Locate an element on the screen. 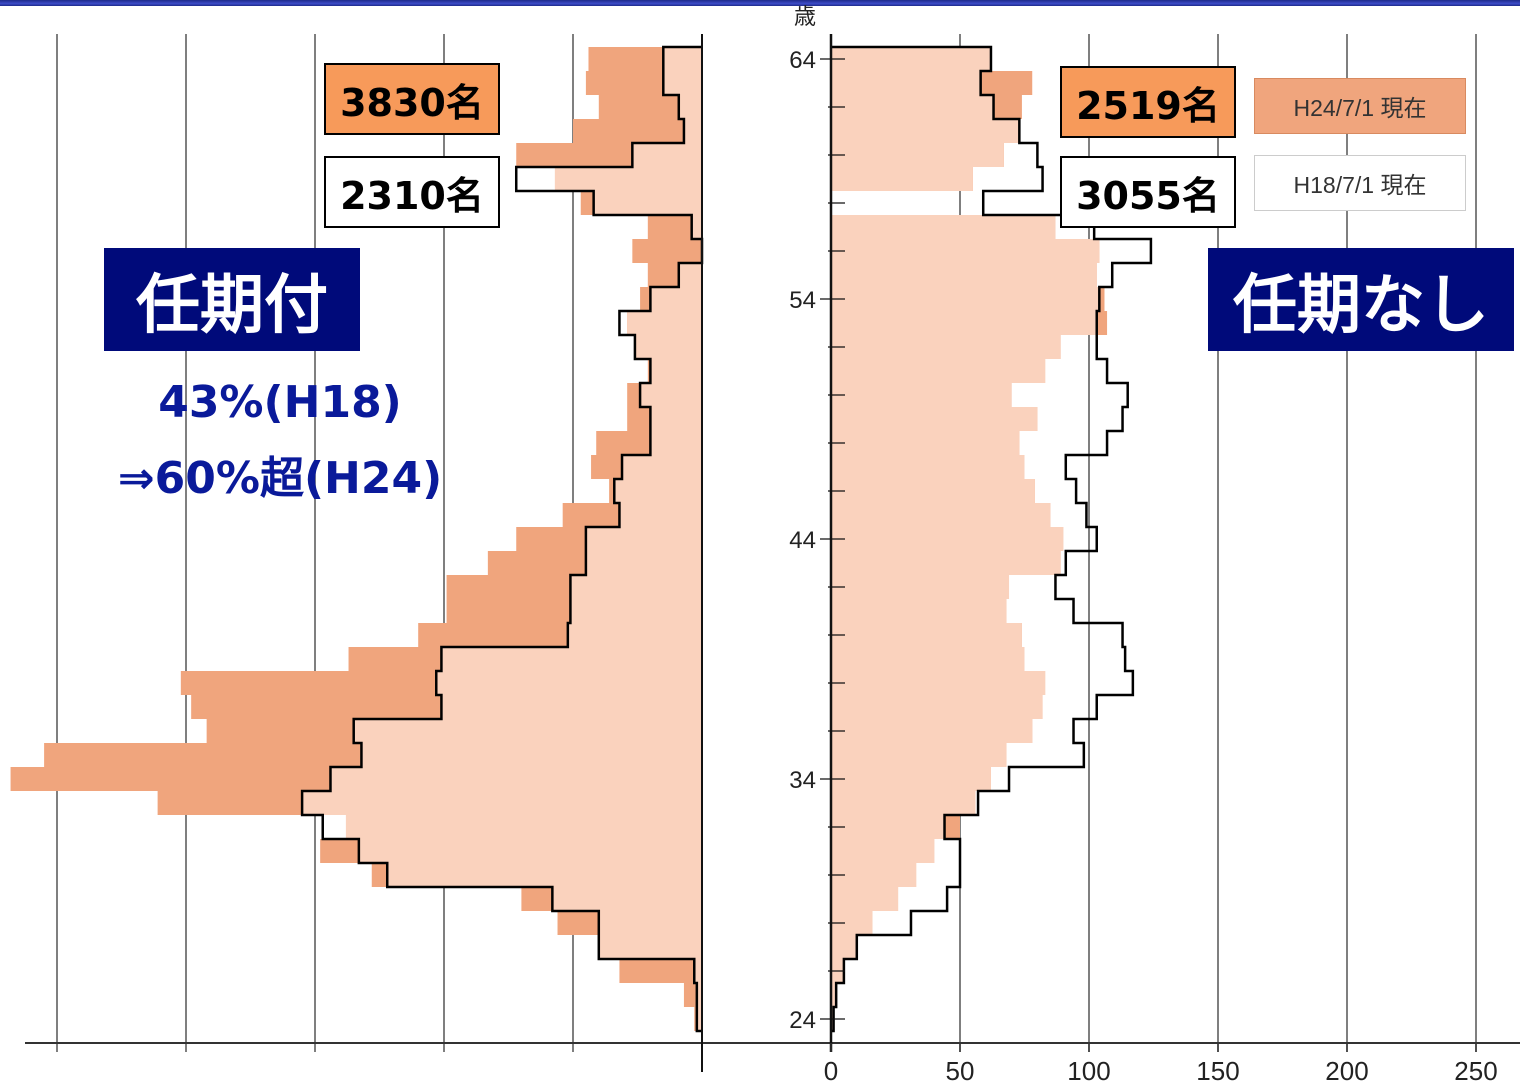 The image size is (1520, 1083). age-tick-label: 24 is located at coordinates (802, 1020).